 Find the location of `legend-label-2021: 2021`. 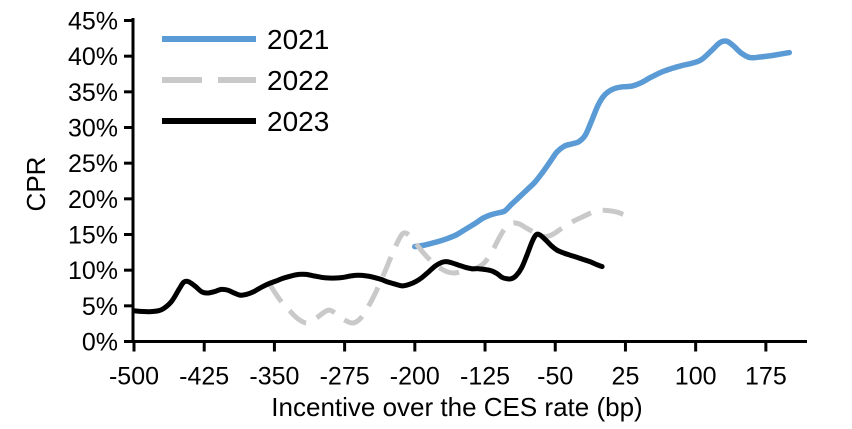

legend-label-2021: 2021 is located at coordinates (298, 39).